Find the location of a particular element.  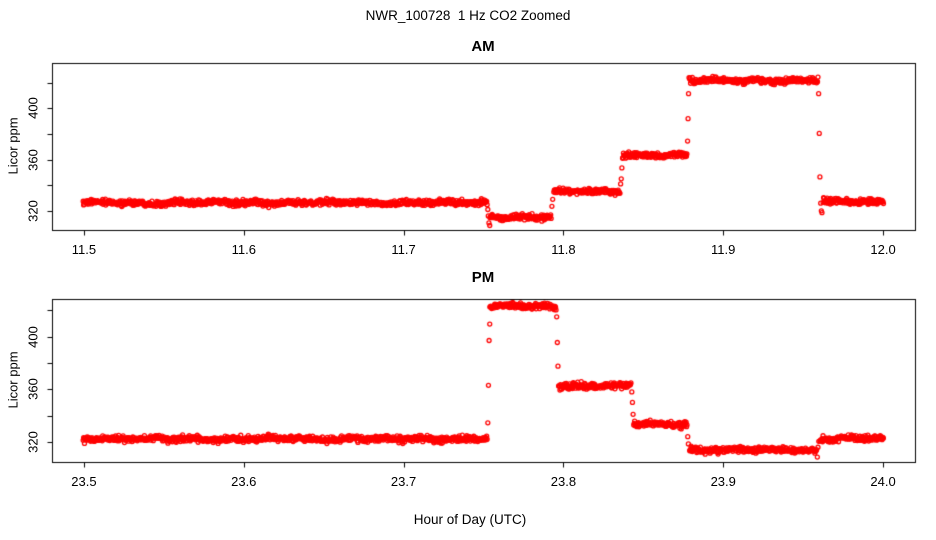

x-tick-label: 11.7 is located at coordinates (403, 249).